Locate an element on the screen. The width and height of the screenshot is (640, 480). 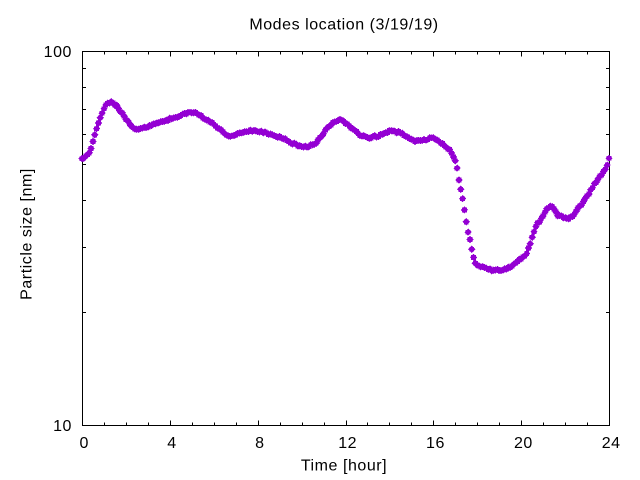
svg-text: 10 is located at coordinates (62, 426).